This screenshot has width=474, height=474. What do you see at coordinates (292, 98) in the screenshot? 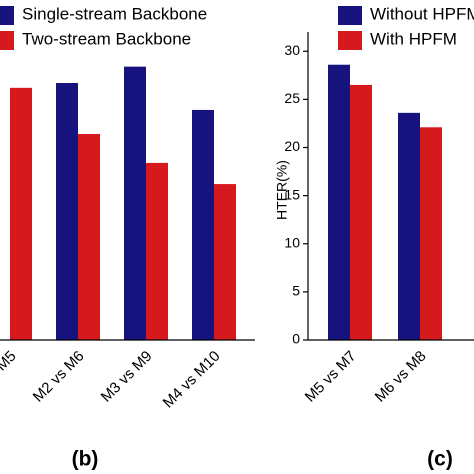
I see `y-tick-label: 25` at bounding box center [292, 98].